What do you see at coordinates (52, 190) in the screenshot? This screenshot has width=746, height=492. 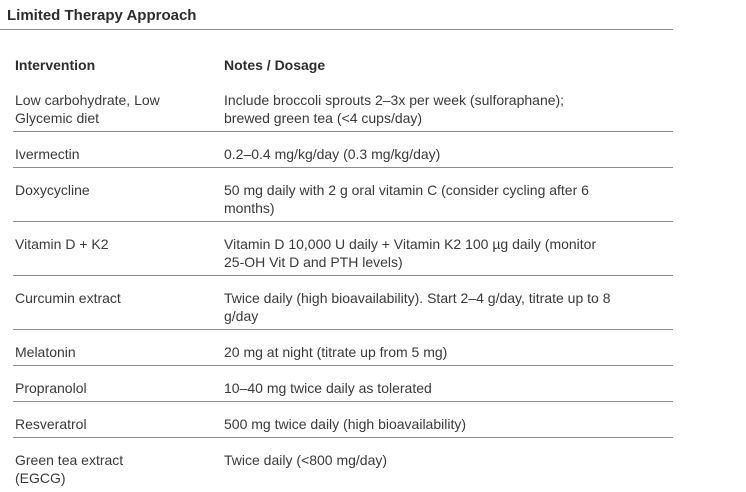 I see `intervention-cell: Doxycycline` at bounding box center [52, 190].